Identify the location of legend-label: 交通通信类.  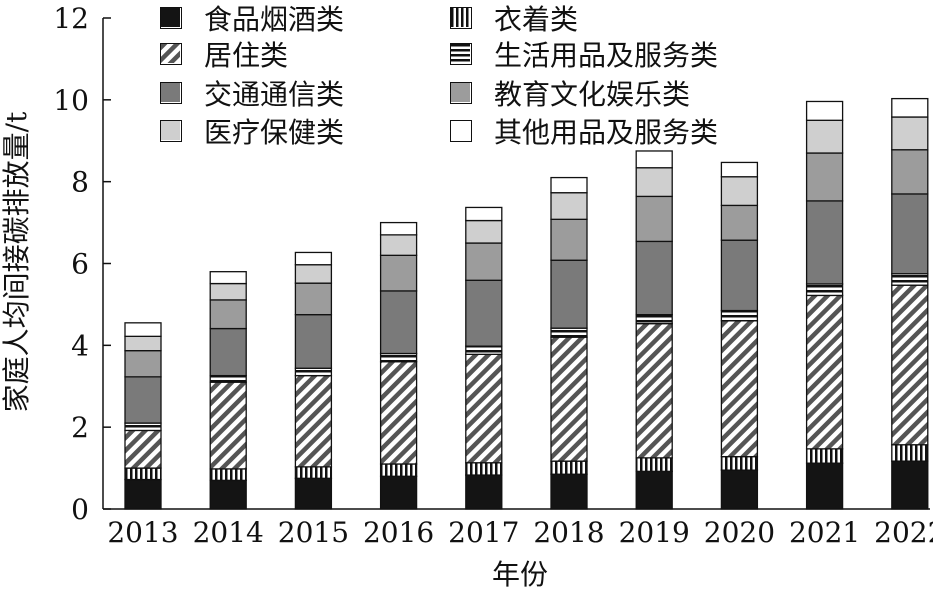
(274, 94).